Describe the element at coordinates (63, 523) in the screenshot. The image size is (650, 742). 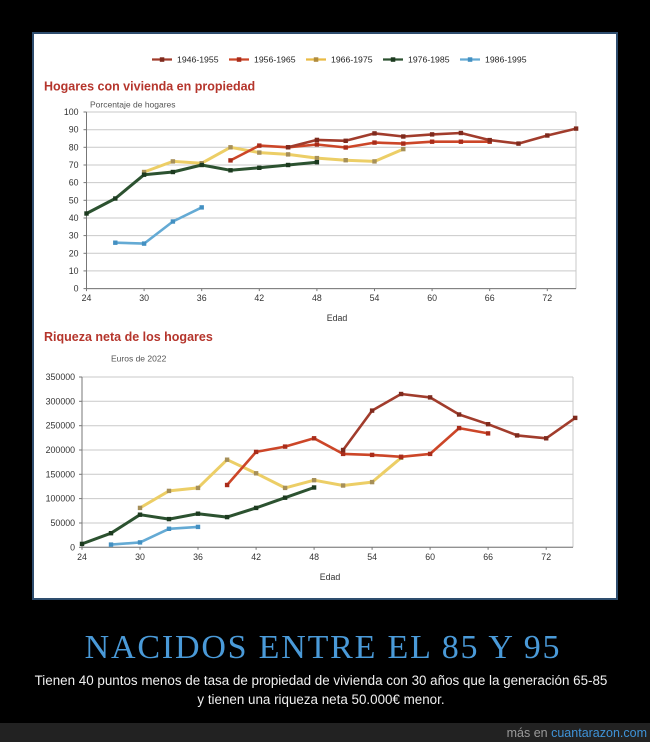
I see `svg-text: 50000` at that location.